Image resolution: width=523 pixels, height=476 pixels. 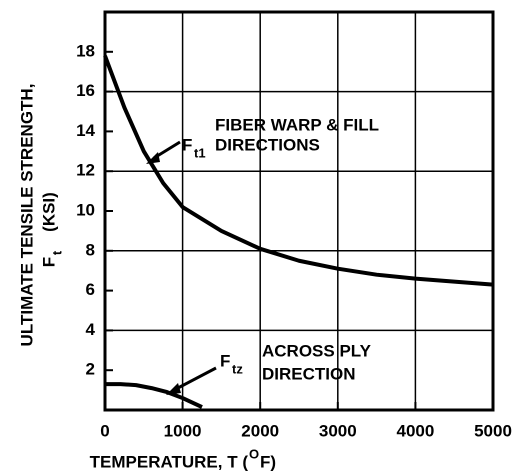 What do you see at coordinates (48, 212) in the screenshot?
I see `y-axis-label-unit: (KSI)` at bounding box center [48, 212].